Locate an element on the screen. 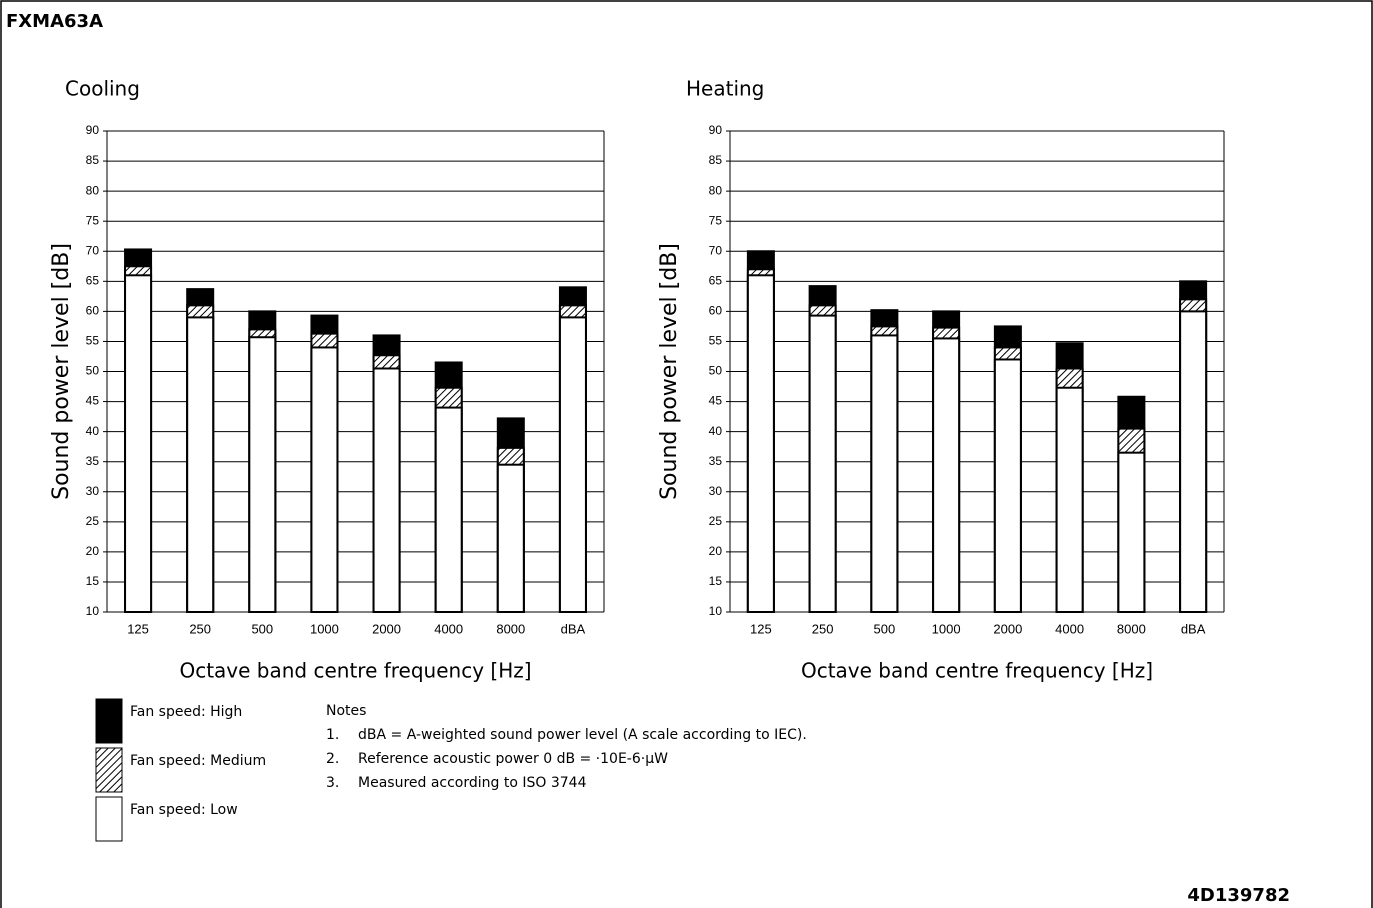  legend-label: Fan speed: Medium is located at coordinates (198, 761).